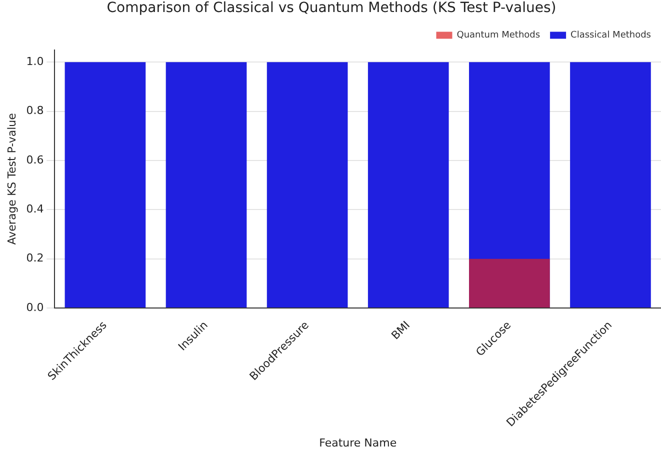 This screenshot has height=458, width=661. Describe the element at coordinates (11, 178) in the screenshot. I see `y-axis-title: Average KS Test P-value` at that location.